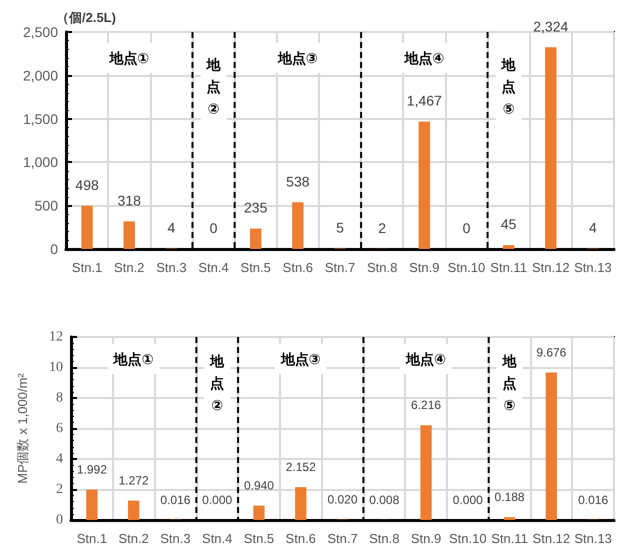  What do you see at coordinates (86, 17) in the screenshot?
I see `y-axis-title: （個/2.5L)` at bounding box center [86, 17].